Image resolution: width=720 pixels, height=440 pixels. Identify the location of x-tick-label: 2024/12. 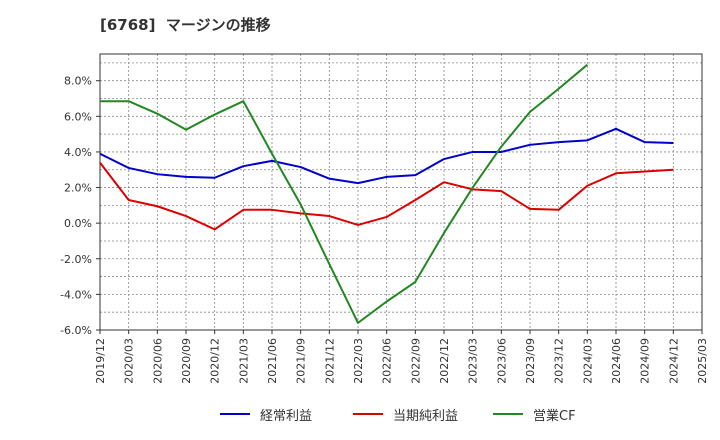
(673, 361).